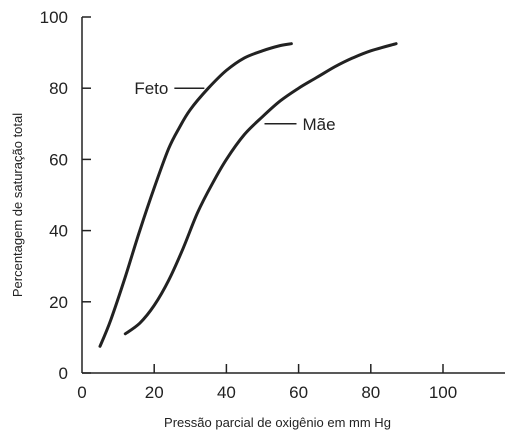 The image size is (507, 437). What do you see at coordinates (58, 302) in the screenshot?
I see `y-tick-label: 20` at bounding box center [58, 302].